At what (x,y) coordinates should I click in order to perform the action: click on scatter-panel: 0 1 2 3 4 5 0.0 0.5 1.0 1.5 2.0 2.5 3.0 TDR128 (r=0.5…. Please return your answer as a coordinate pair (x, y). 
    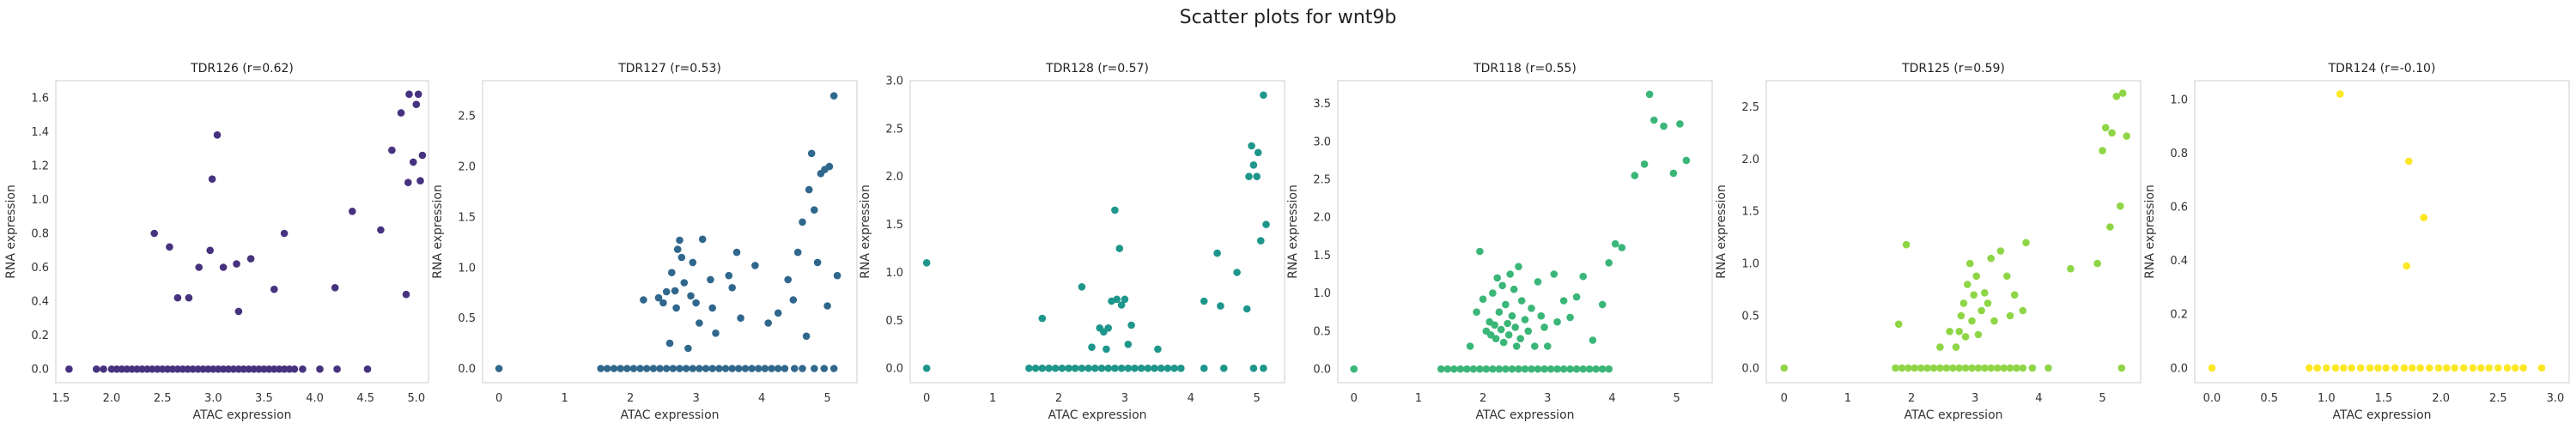
    Looking at the image, I should click on (1072, 242).